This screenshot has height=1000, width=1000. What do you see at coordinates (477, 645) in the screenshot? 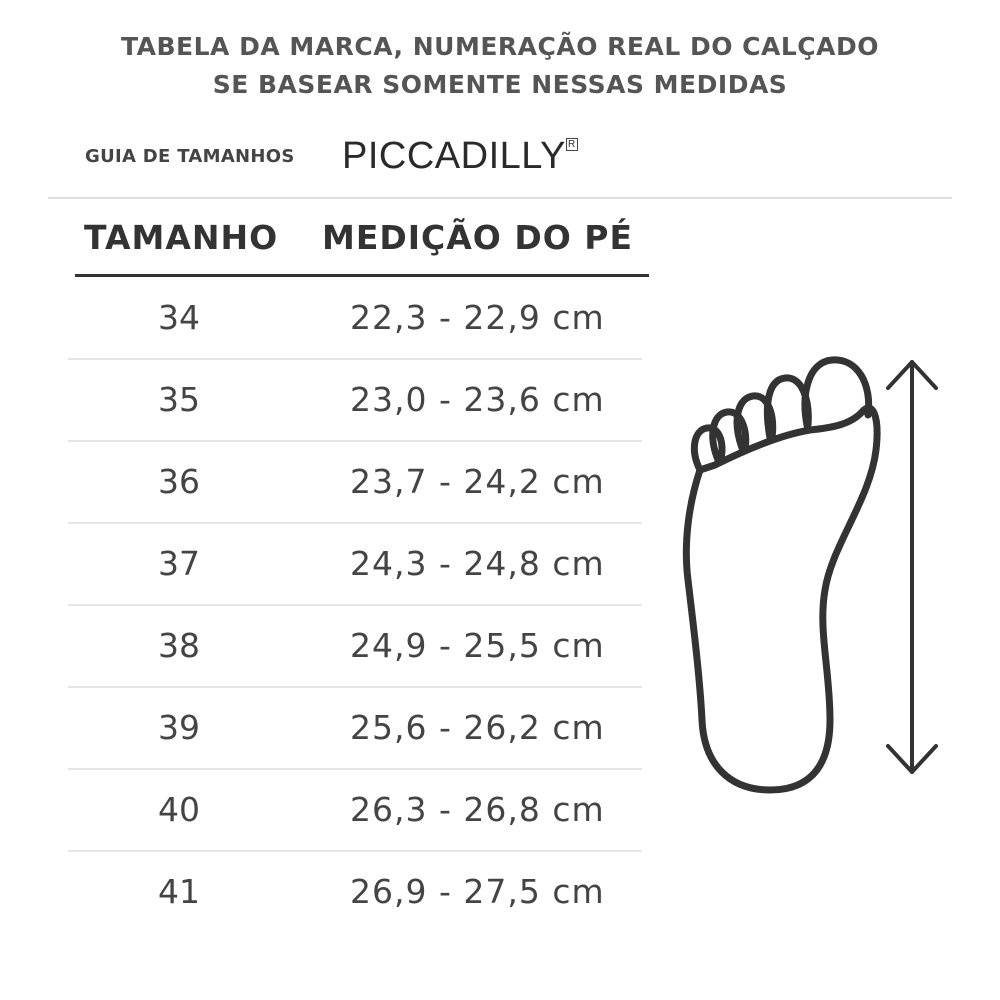
I see `measure-value: 24,9 - 25,5 cm` at bounding box center [477, 645].